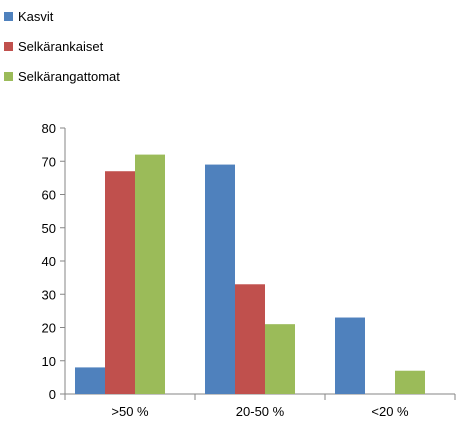 The height and width of the screenshot is (425, 463). Describe the element at coordinates (52, 394) in the screenshot. I see `y-tick-label: 0` at that location.